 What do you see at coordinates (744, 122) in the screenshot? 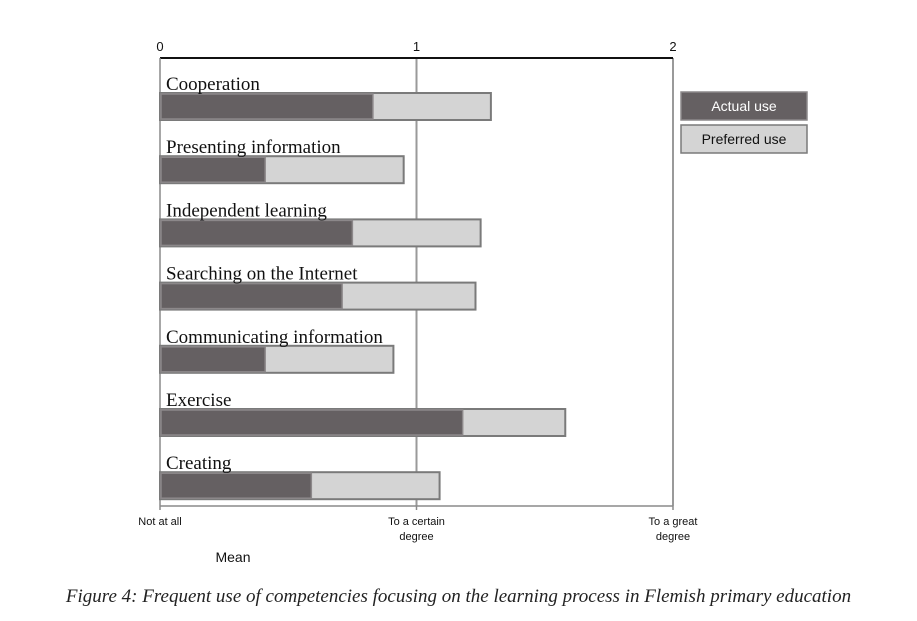
I see `legend: Actual use Preferred use` at bounding box center [744, 122].